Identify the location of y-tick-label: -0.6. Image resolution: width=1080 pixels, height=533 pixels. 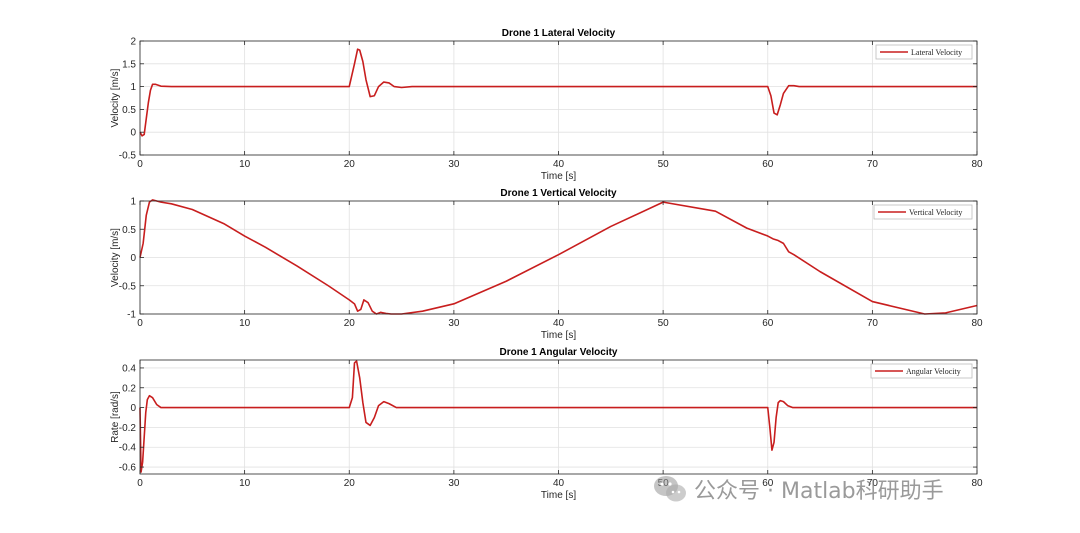
(128, 468).